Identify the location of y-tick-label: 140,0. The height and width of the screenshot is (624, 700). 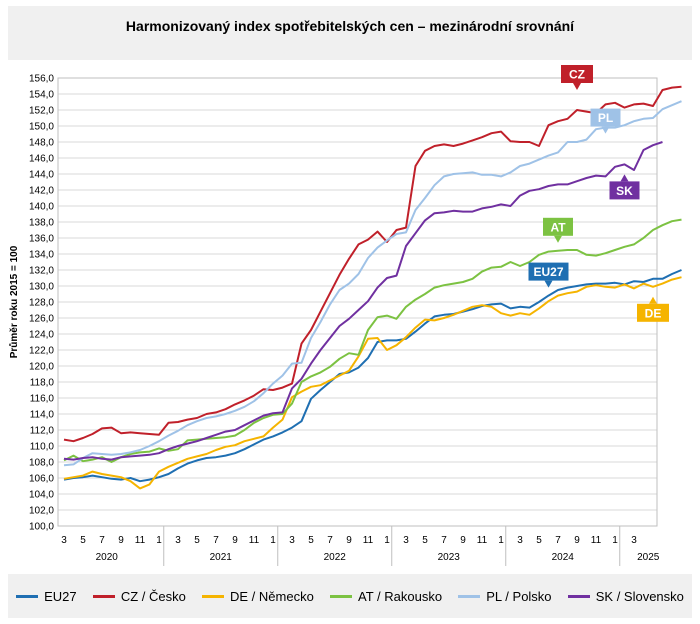
(41, 207).